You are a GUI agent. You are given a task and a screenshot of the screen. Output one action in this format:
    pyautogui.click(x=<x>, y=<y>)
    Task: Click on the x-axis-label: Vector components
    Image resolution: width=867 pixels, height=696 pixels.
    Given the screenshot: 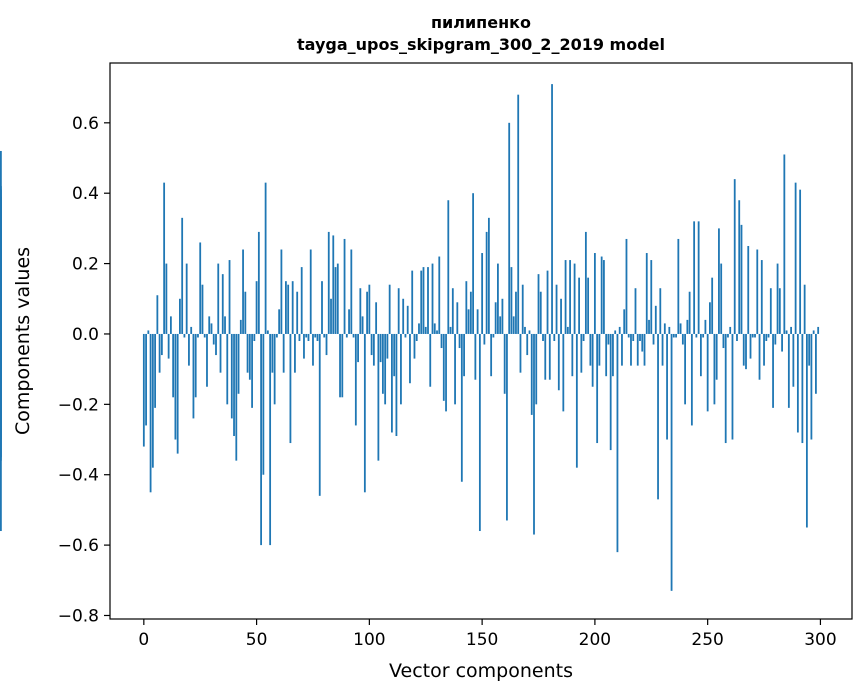 What is the action you would take?
    pyautogui.click(x=481, y=671)
    